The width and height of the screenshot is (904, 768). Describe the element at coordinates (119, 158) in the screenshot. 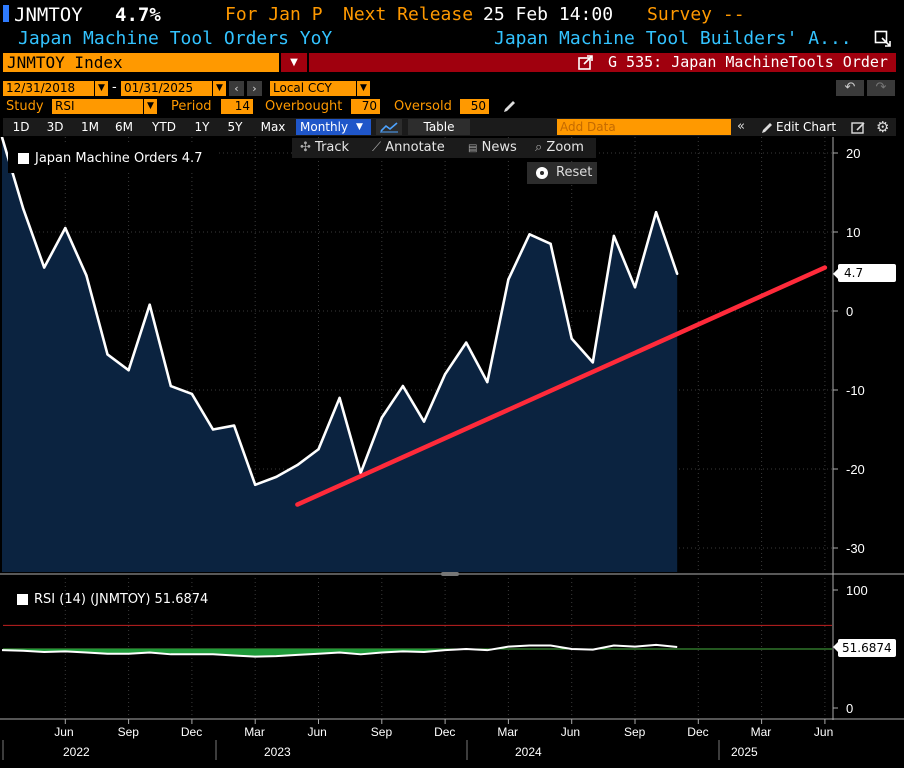

I see `legend-label: Japan Machine Orders 4.7` at that location.